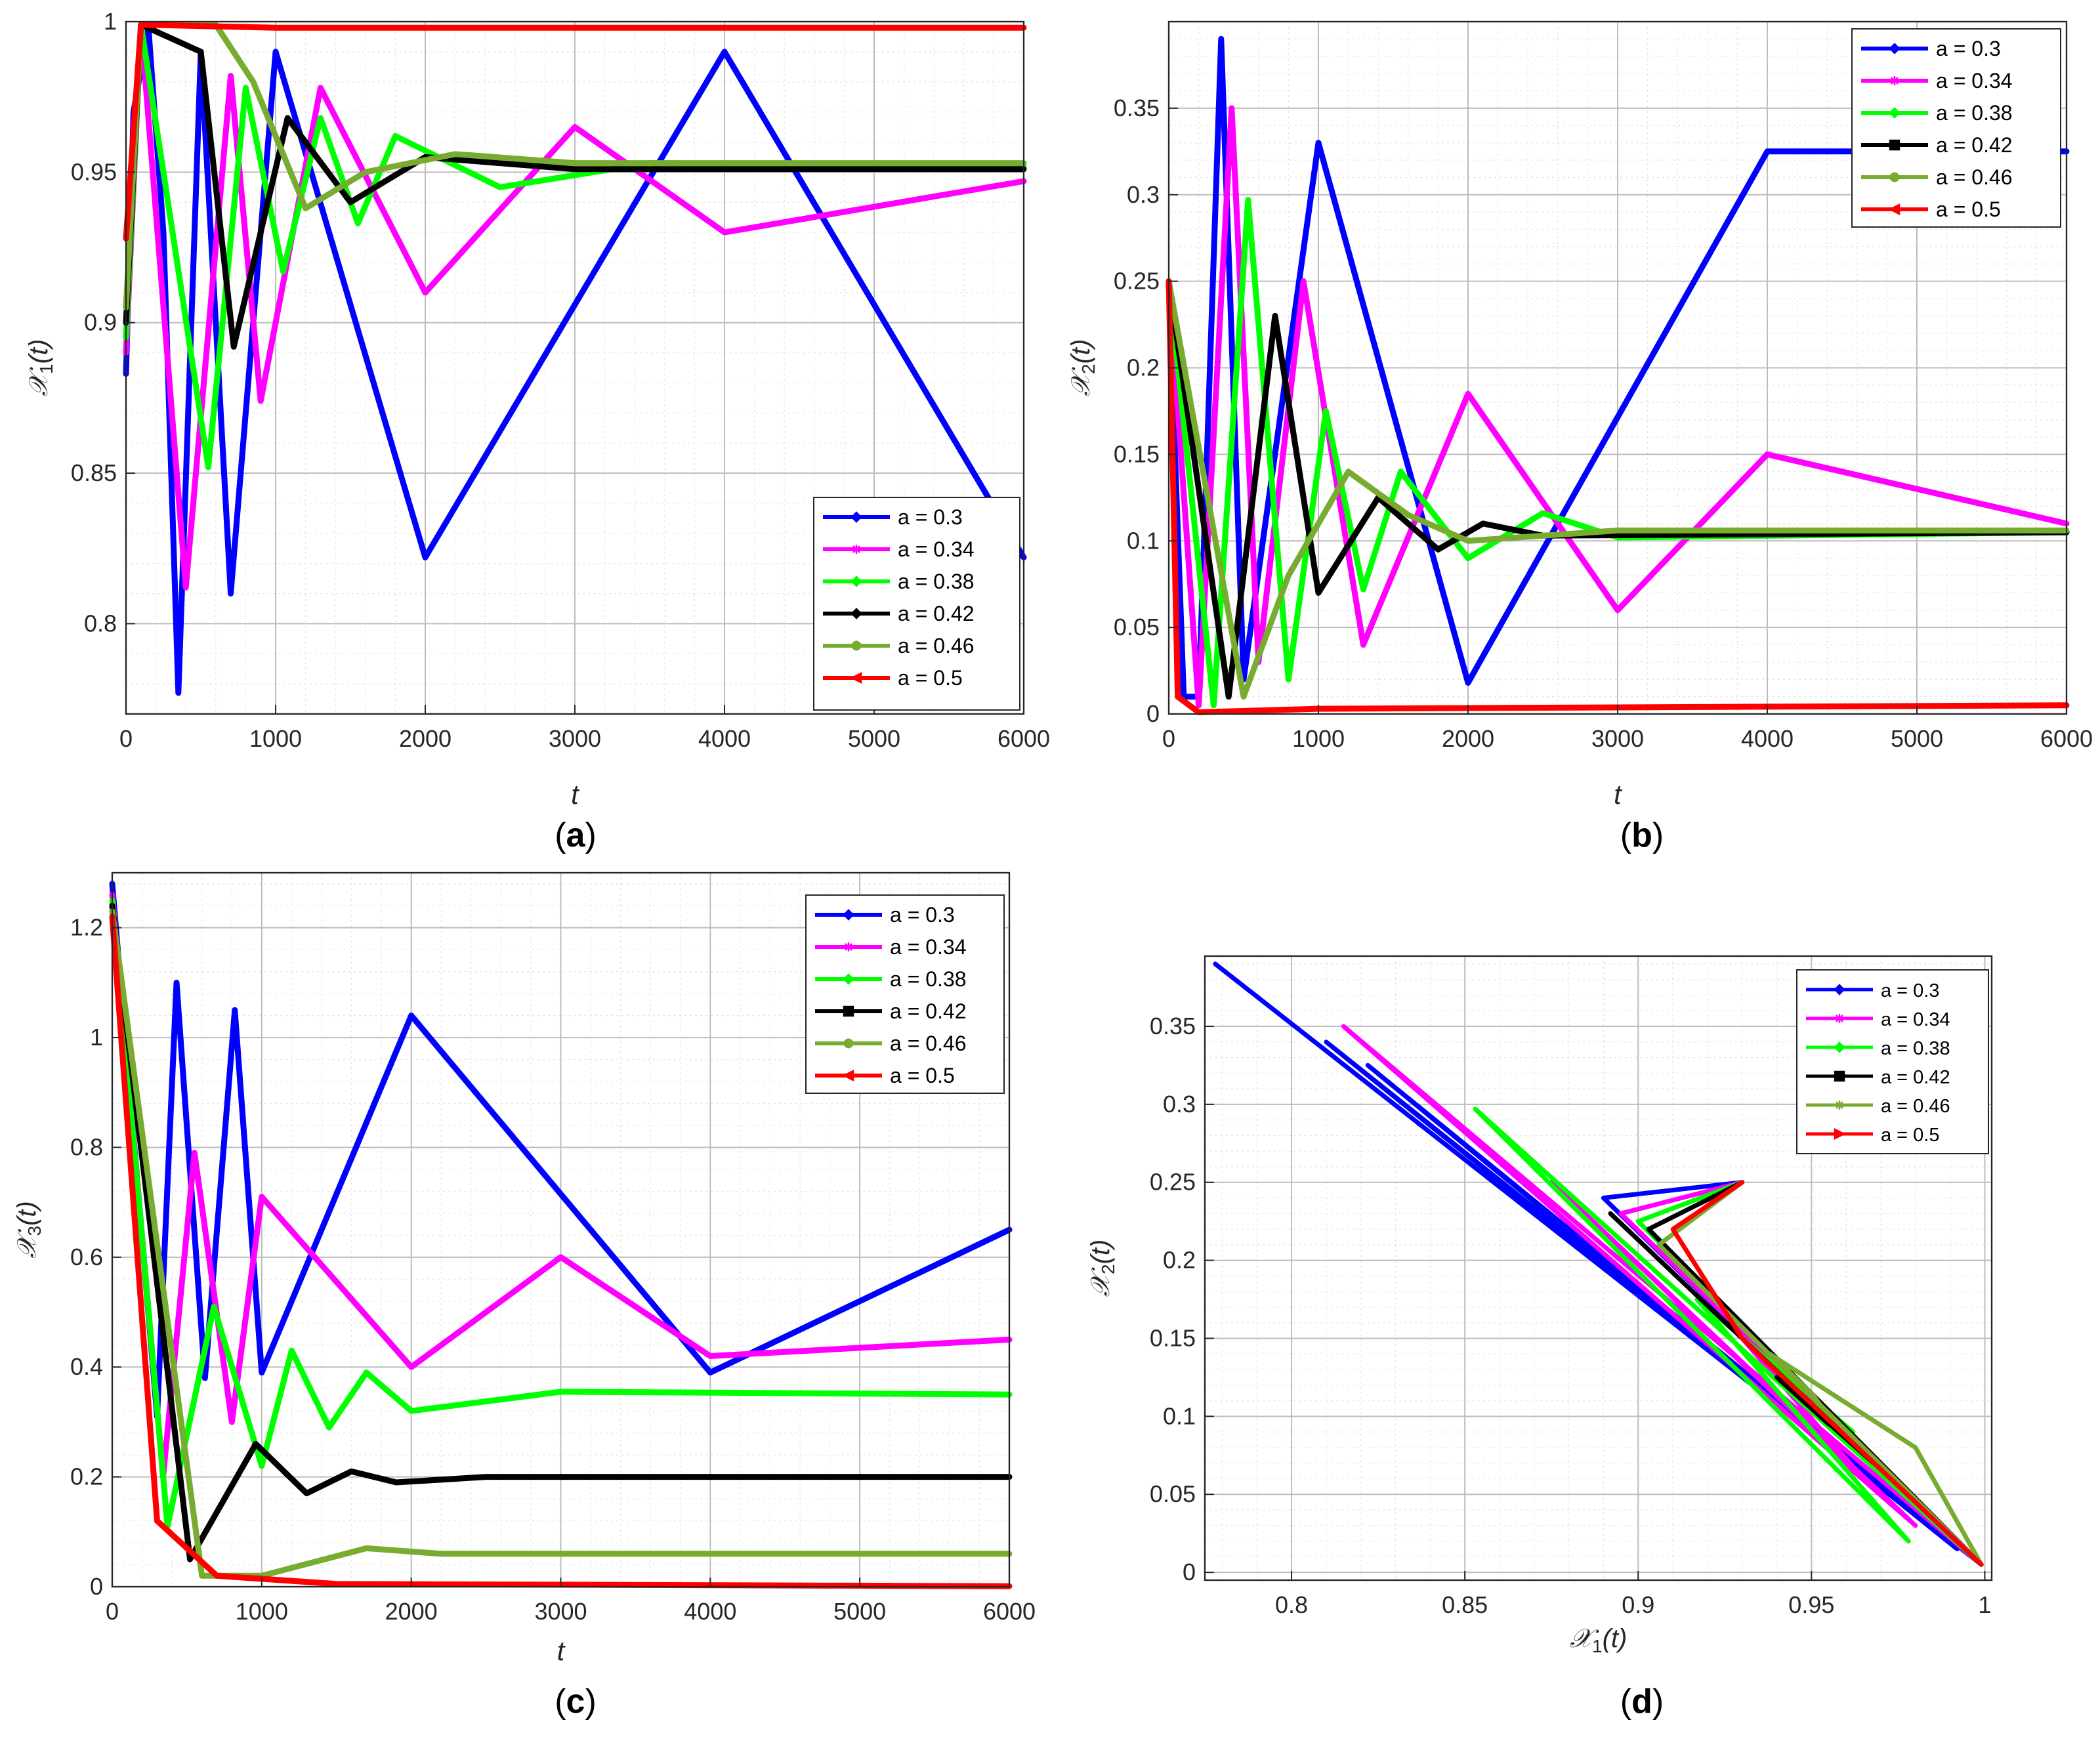  Describe the element at coordinates (1811, 1605) in the screenshot. I see `x-tick-label: 0.95` at that location.